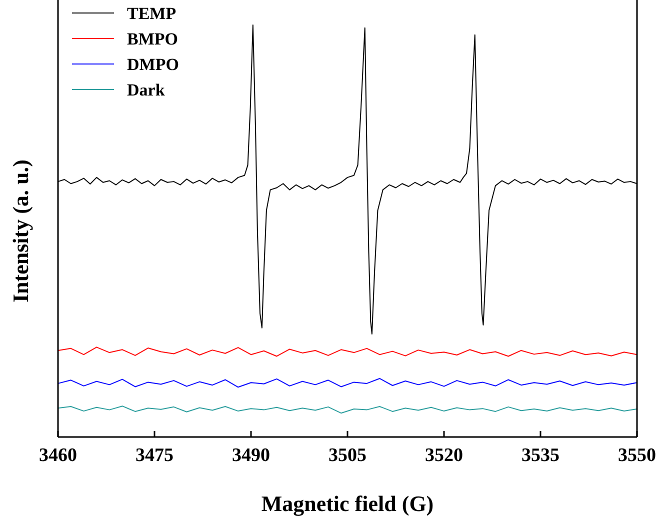  What do you see at coordinates (251, 455) in the screenshot?
I see `x-tick-label: 3490` at bounding box center [251, 455].